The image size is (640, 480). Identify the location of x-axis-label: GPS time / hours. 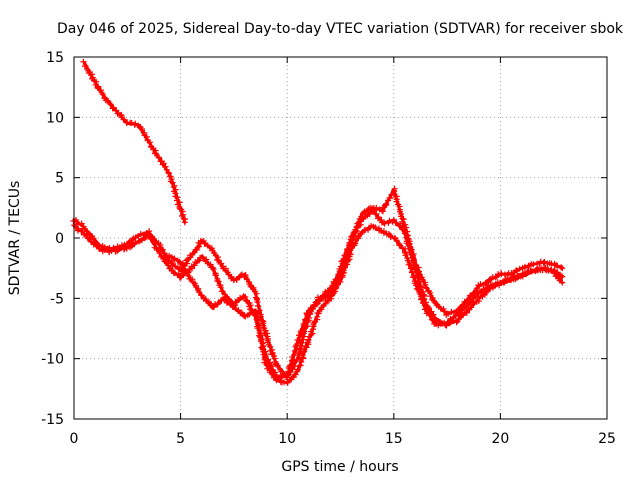
(339, 467).